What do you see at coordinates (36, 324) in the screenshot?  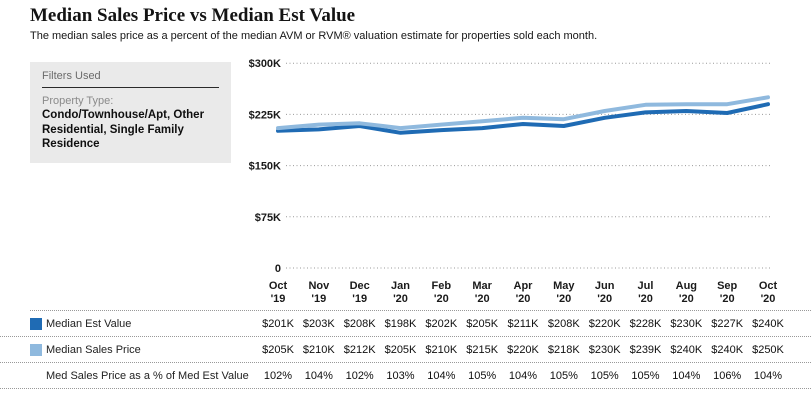 I see `median-est-value-swatch-icon` at bounding box center [36, 324].